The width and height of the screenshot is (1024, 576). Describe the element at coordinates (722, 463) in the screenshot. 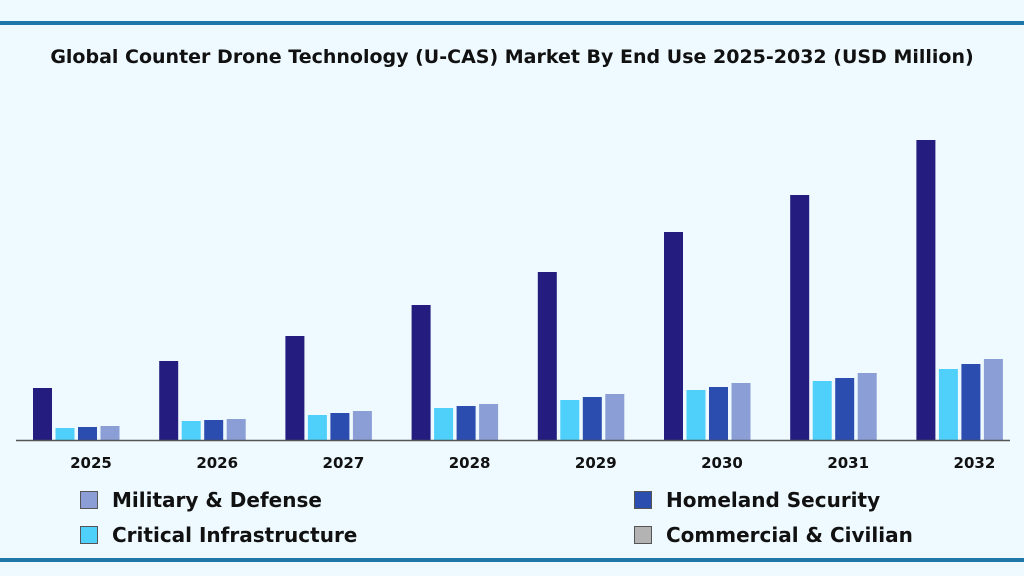

I see `x-tick-label: 2030` at that location.